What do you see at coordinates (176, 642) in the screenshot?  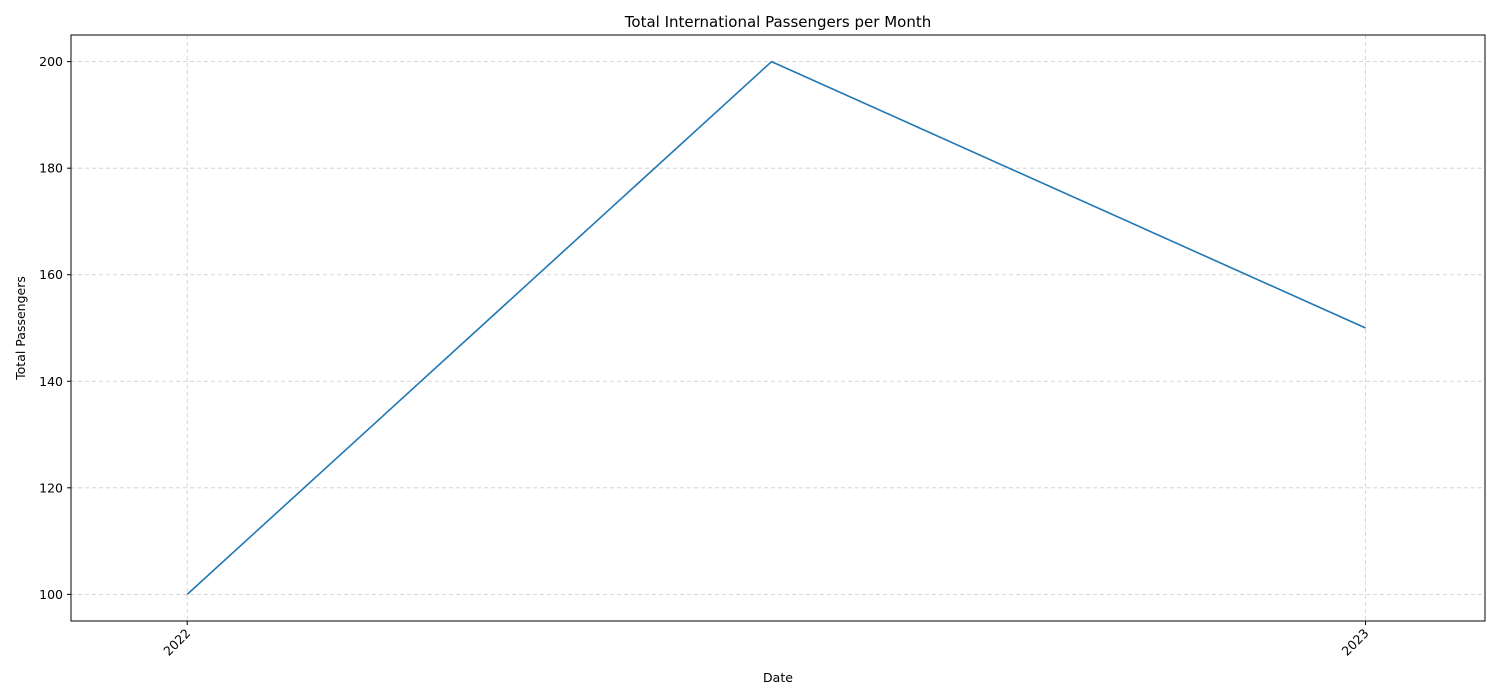 I see `x-tick-label: 2022` at bounding box center [176, 642].